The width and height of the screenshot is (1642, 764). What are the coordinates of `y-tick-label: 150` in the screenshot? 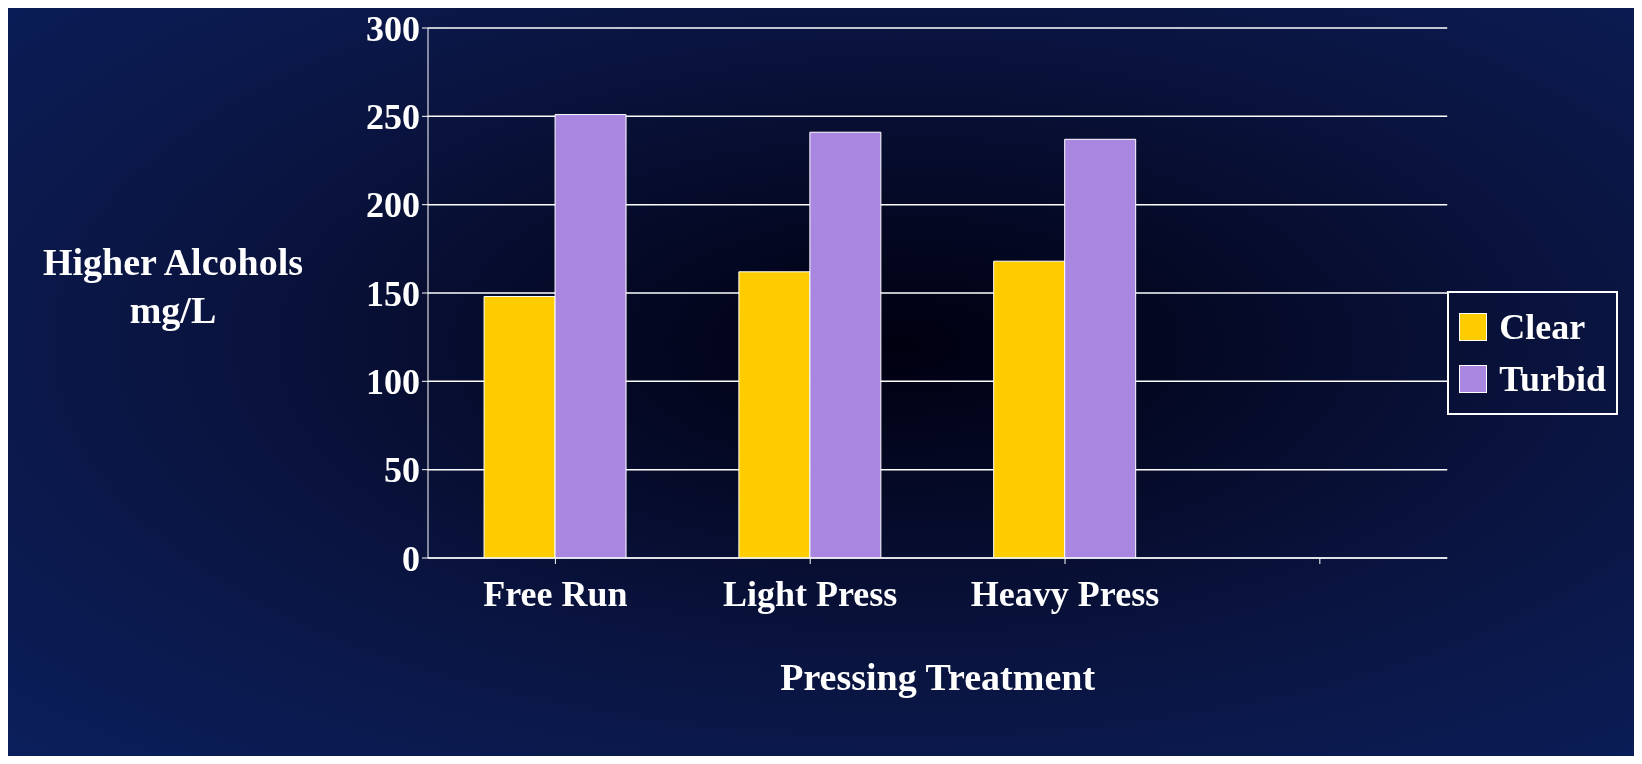 It's located at (393, 293).